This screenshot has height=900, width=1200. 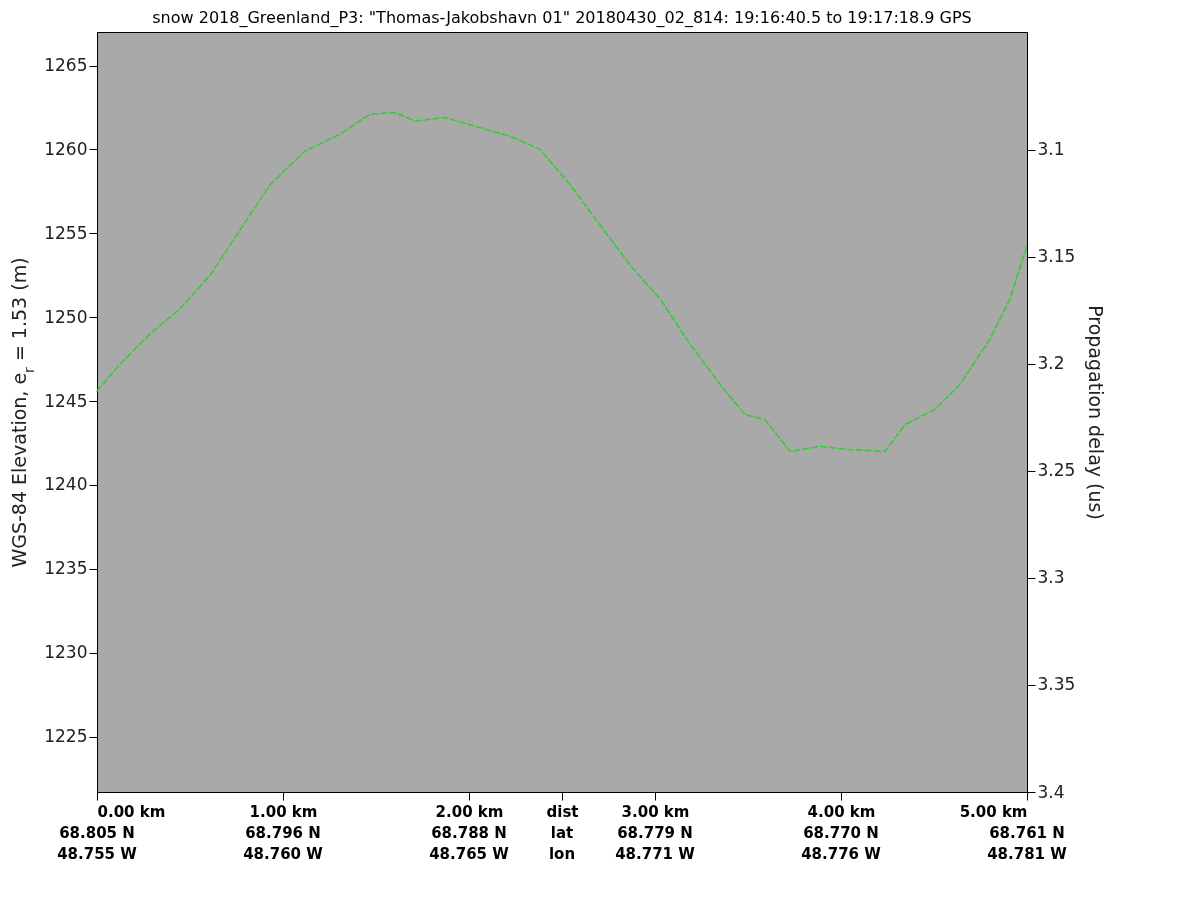 I want to click on y2-axis-title: Propagation delay (us), so click(x=1096, y=412).